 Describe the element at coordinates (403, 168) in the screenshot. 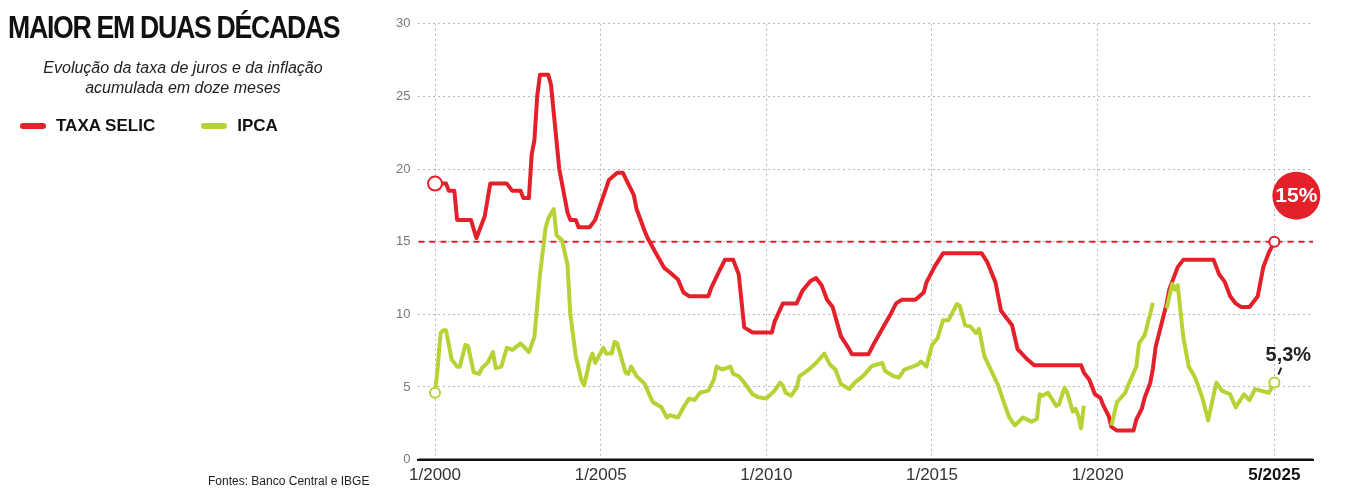

I see `y-tick-label: 20` at that location.